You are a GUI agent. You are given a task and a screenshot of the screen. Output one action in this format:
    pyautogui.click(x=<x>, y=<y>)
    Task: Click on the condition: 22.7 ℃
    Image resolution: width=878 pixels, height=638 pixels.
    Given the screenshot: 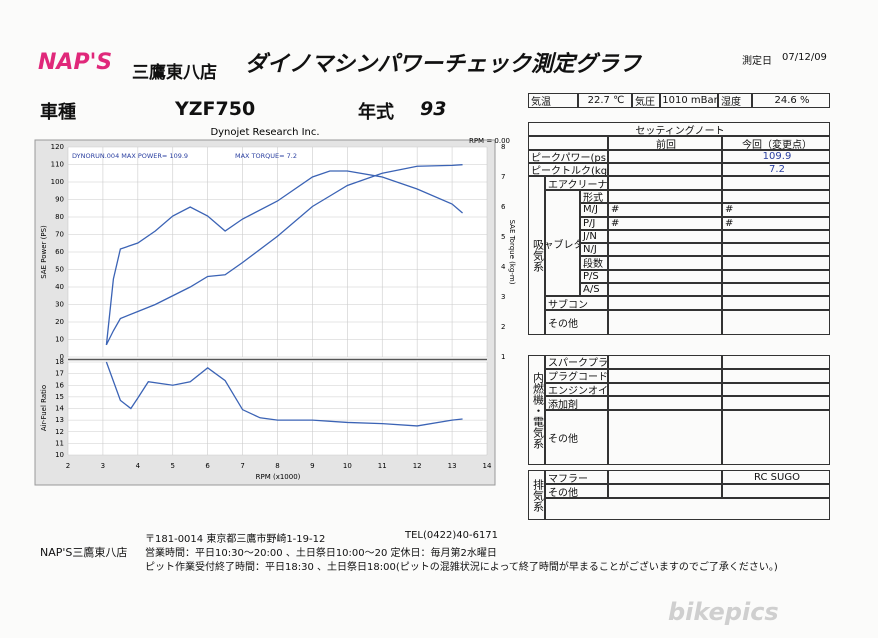 What is the action you would take?
    pyautogui.click(x=605, y=100)
    